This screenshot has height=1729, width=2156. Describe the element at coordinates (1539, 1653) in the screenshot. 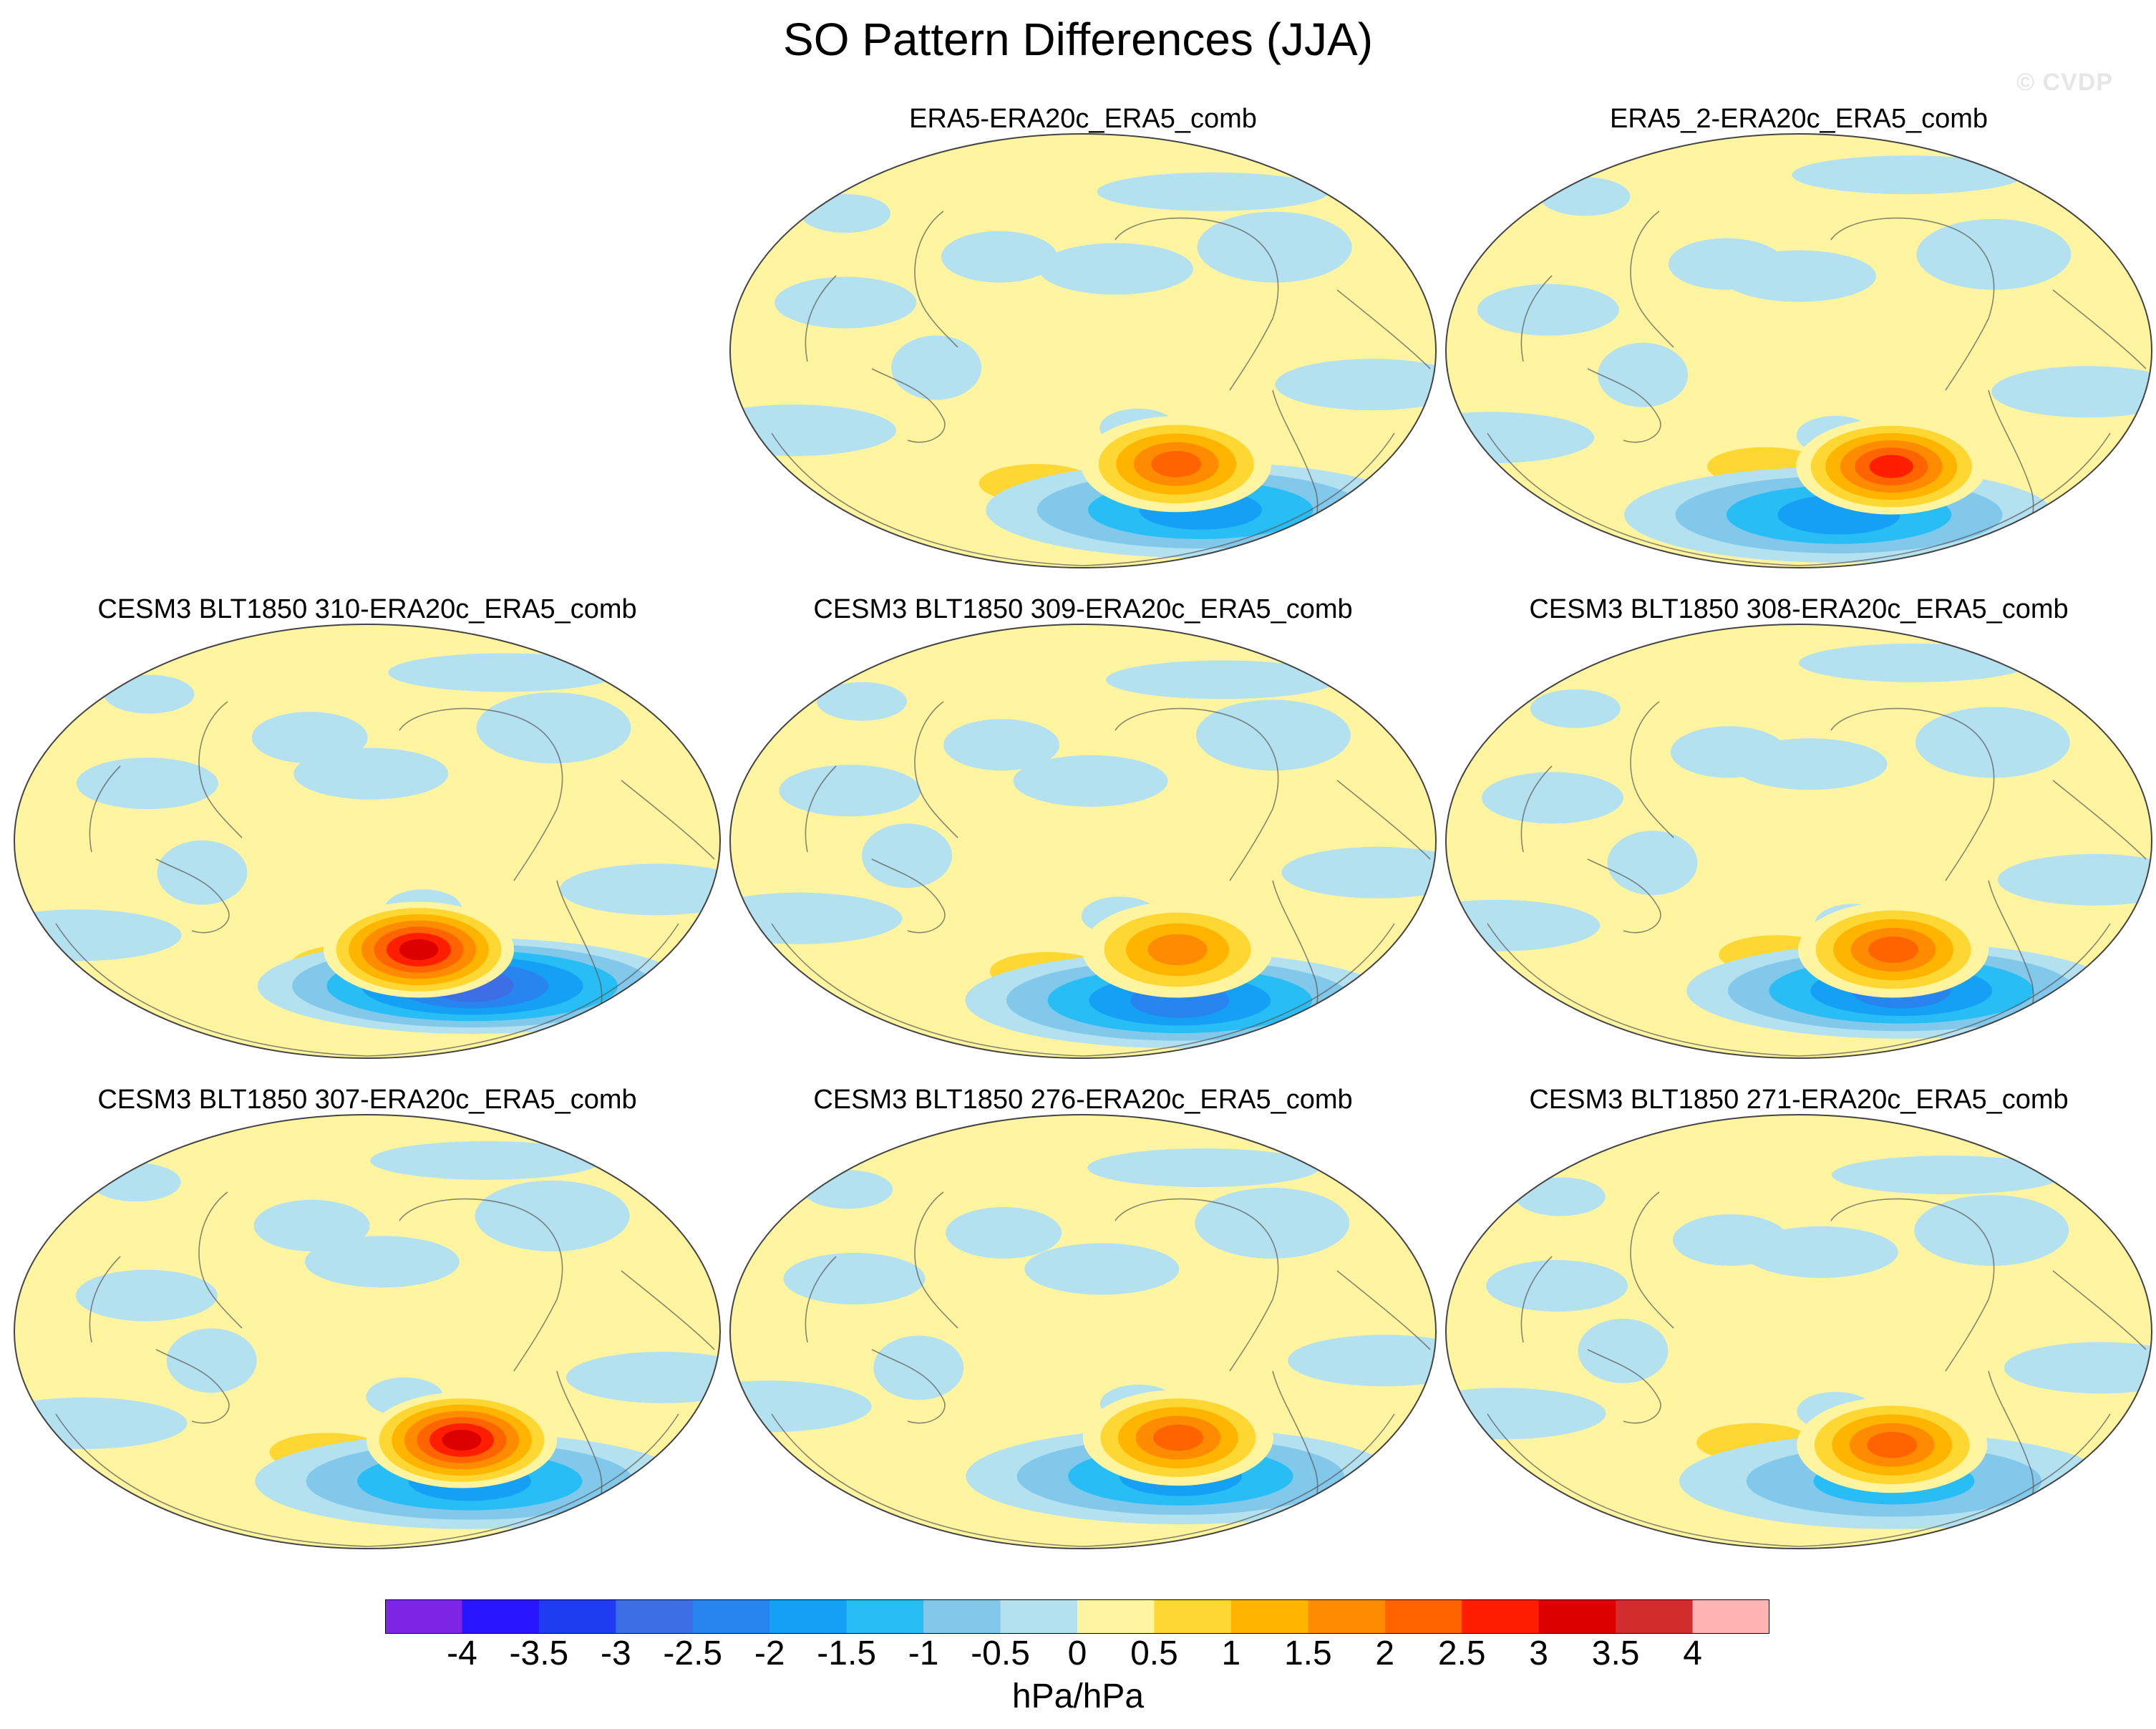

I see `colorbar-tick-label: 3` at that location.